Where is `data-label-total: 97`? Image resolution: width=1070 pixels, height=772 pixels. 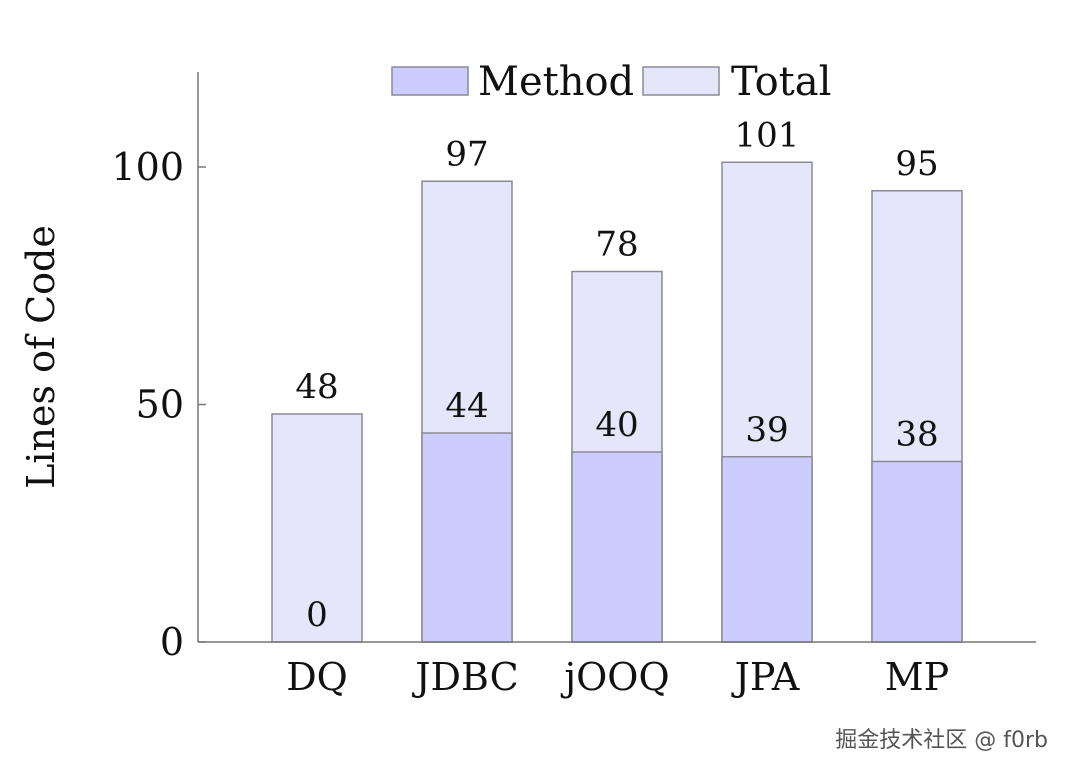 data-label-total: 97 is located at coordinates (466, 154).